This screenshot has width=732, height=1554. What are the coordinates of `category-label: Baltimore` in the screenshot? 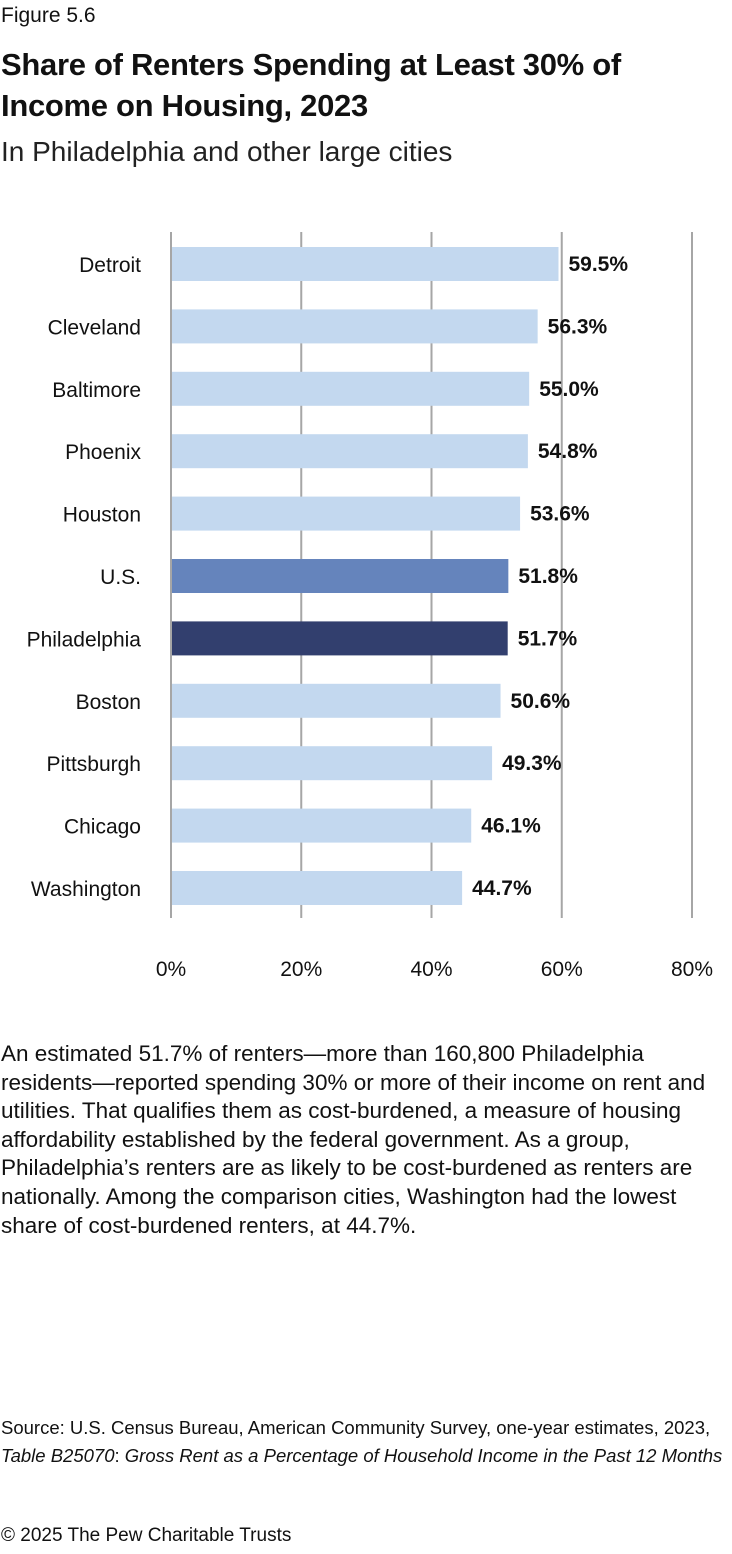 It's located at (96, 390).